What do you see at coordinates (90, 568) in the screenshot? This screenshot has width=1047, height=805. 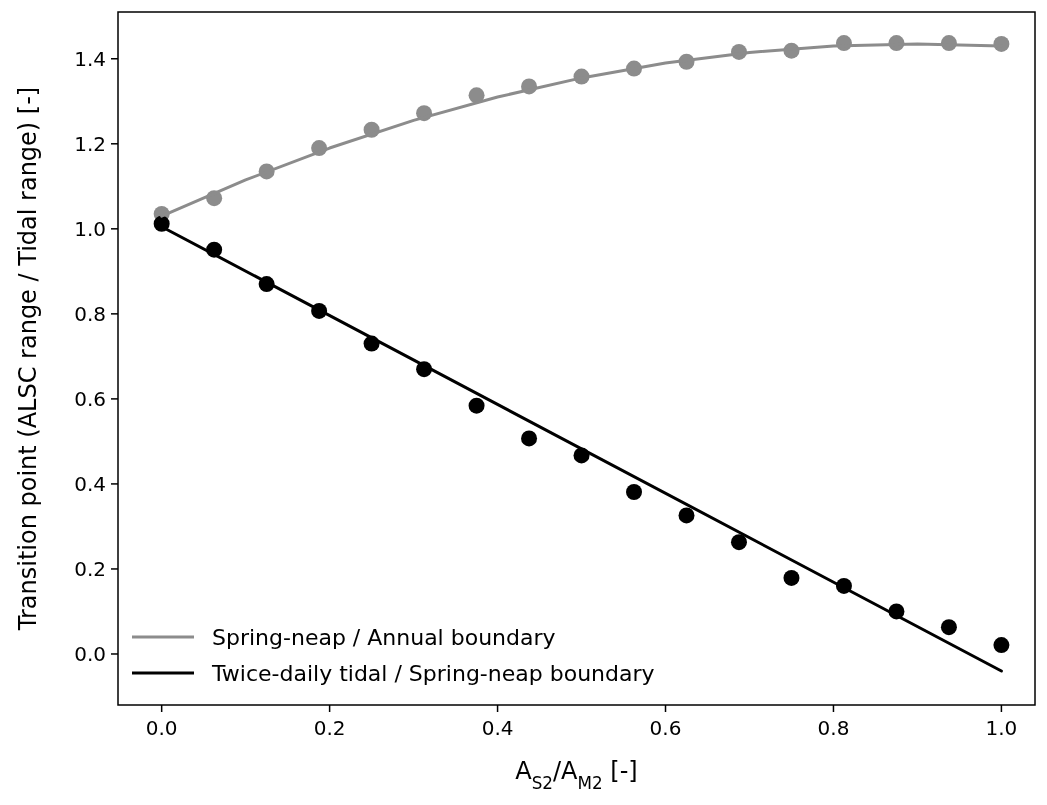 I see `y-tick-label: 0.2` at bounding box center [90, 568].